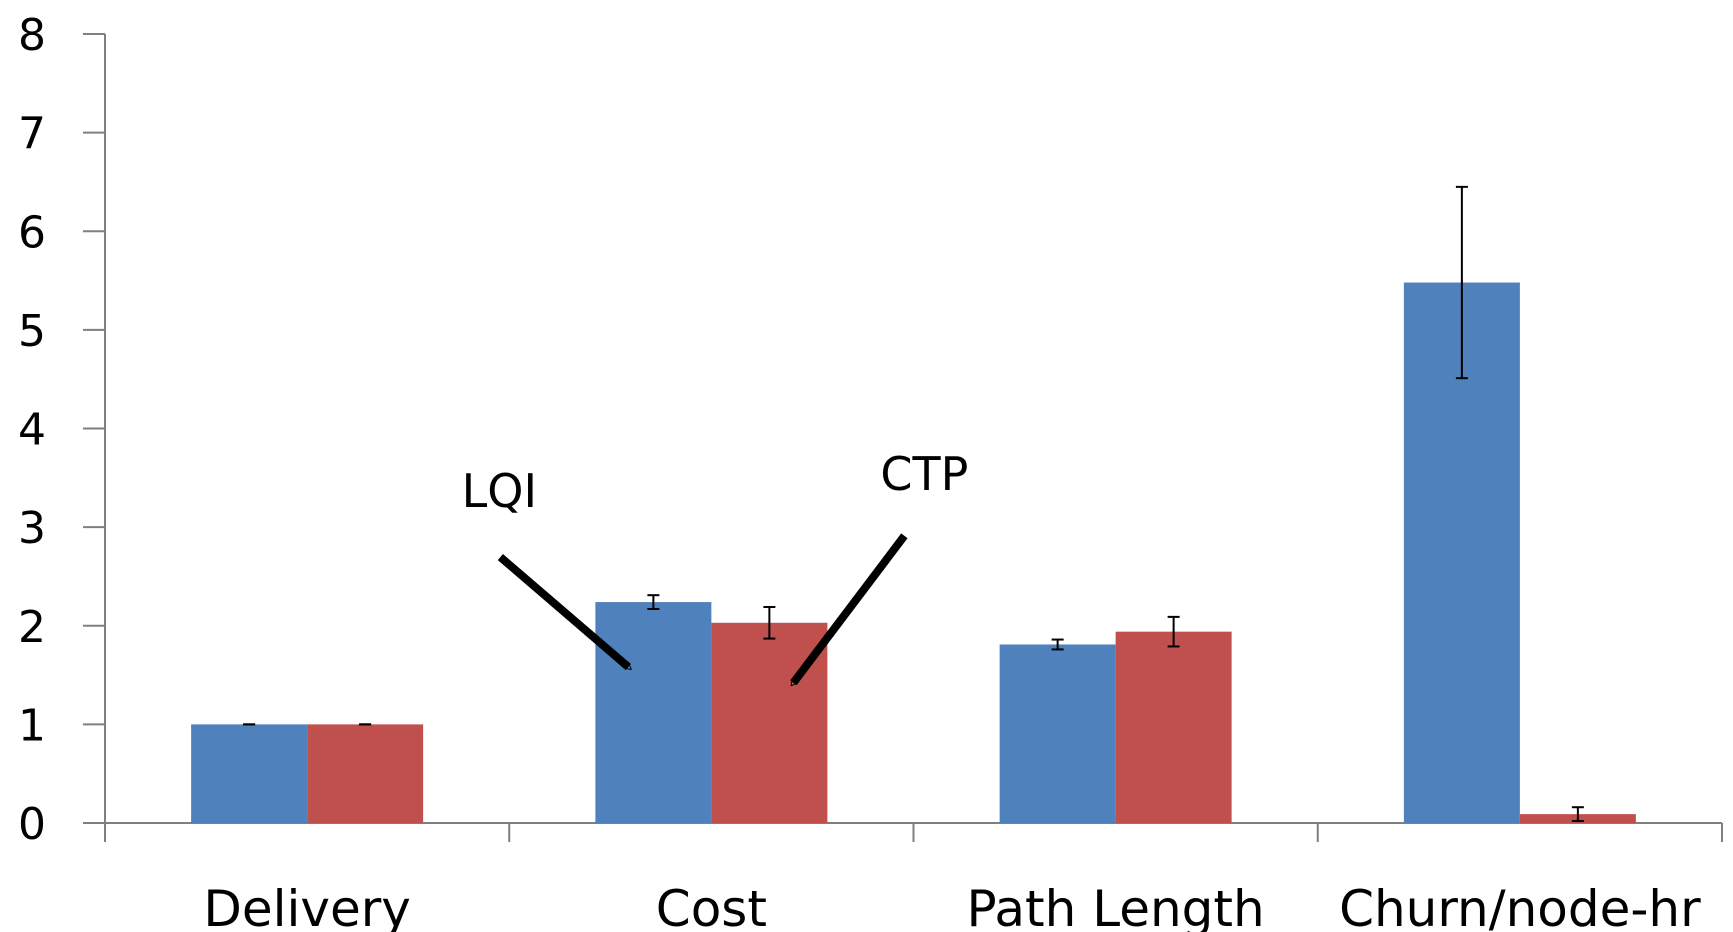 The width and height of the screenshot is (1733, 932). What do you see at coordinates (32, 35) in the screenshot?
I see `y-tick-label: 8` at bounding box center [32, 35].